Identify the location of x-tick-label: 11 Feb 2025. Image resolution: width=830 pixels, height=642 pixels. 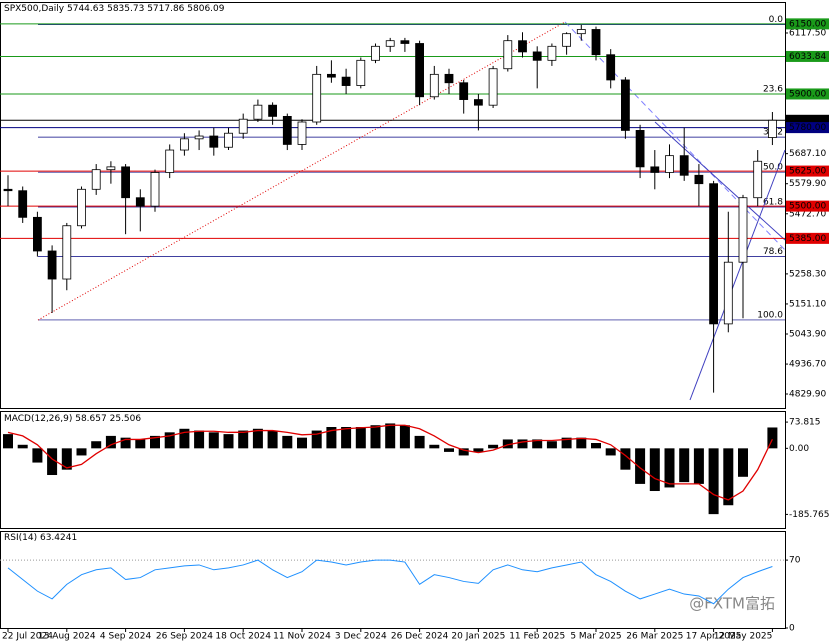
(537, 637).